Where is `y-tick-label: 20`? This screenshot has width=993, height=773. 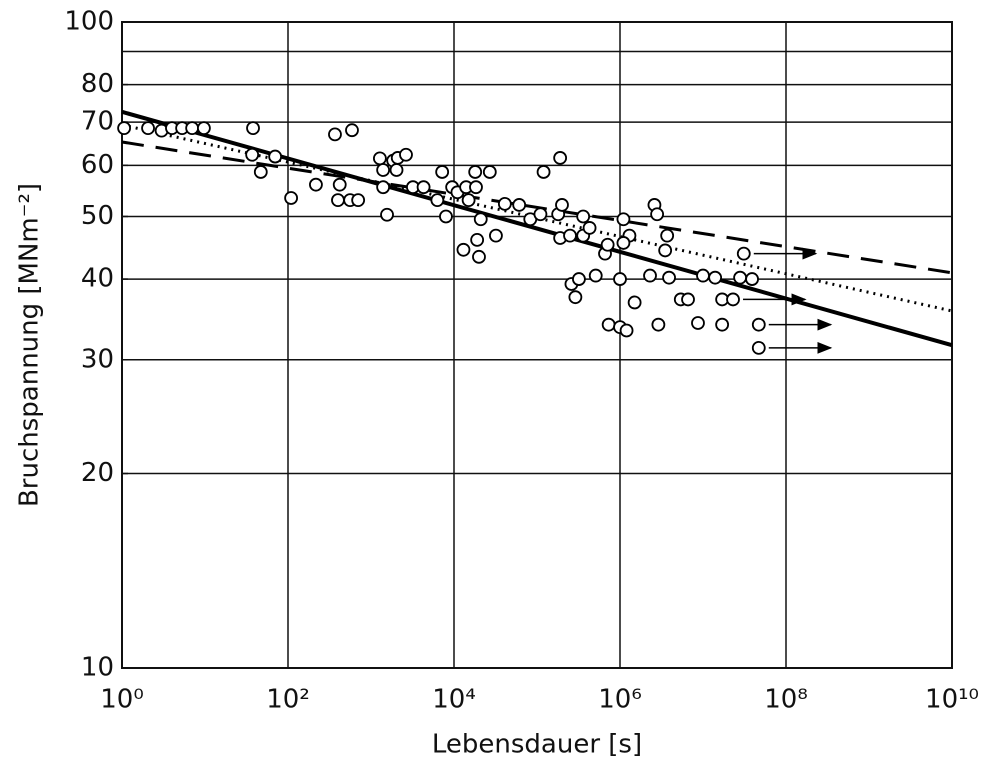
y-tick-label: 20 is located at coordinates (97, 473).